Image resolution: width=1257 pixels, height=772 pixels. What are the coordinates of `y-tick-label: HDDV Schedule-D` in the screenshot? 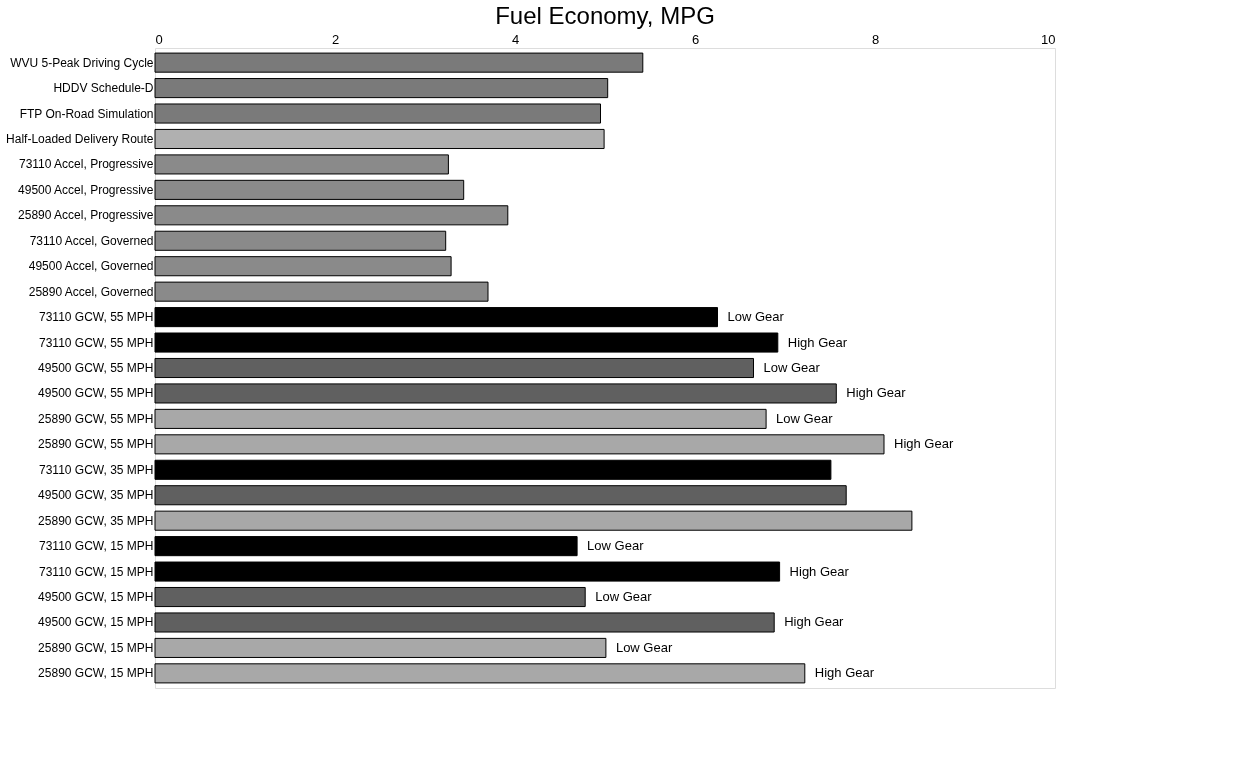 It's located at (103, 88).